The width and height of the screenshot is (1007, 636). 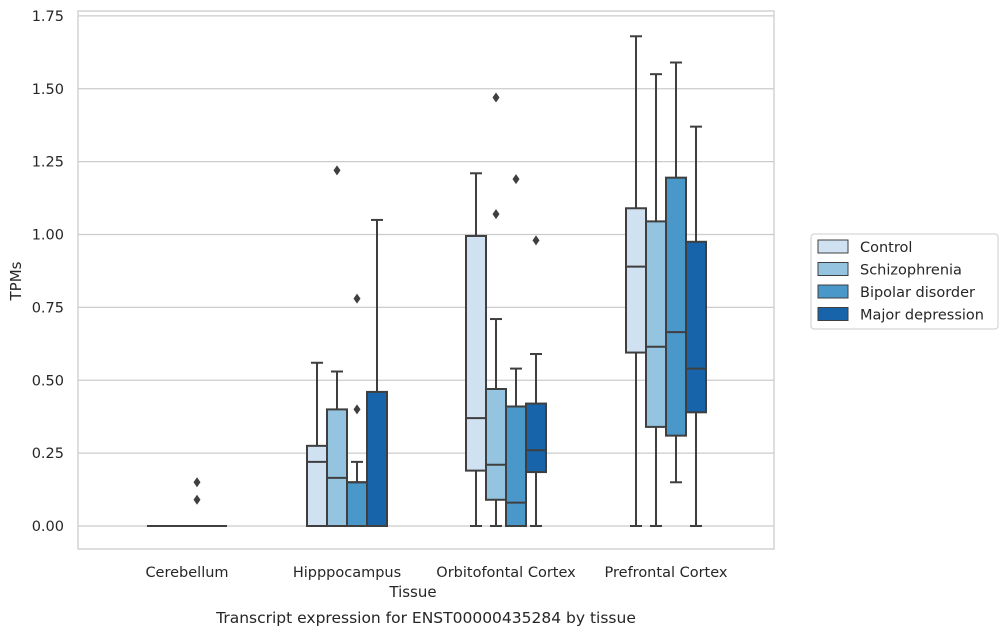 I want to click on y-tick-label: 1.75, so click(x=48, y=17).